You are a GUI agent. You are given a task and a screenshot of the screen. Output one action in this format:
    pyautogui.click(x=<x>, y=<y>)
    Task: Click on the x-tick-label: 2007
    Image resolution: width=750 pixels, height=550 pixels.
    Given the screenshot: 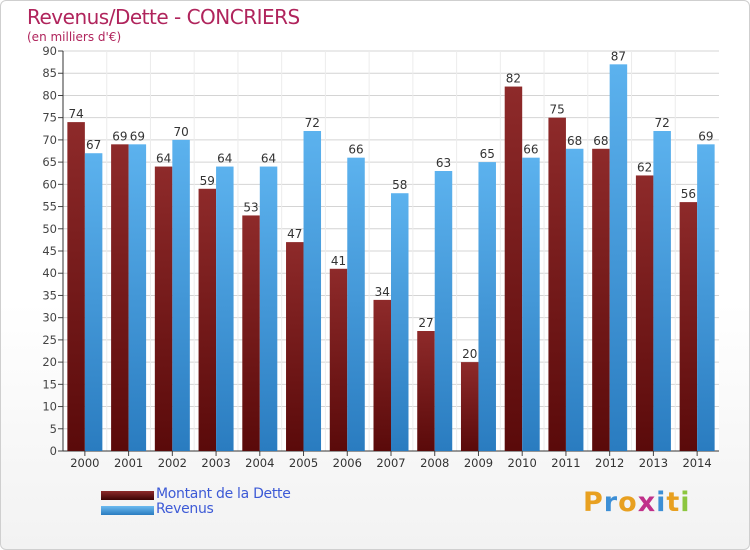 What is the action you would take?
    pyautogui.click(x=390, y=463)
    